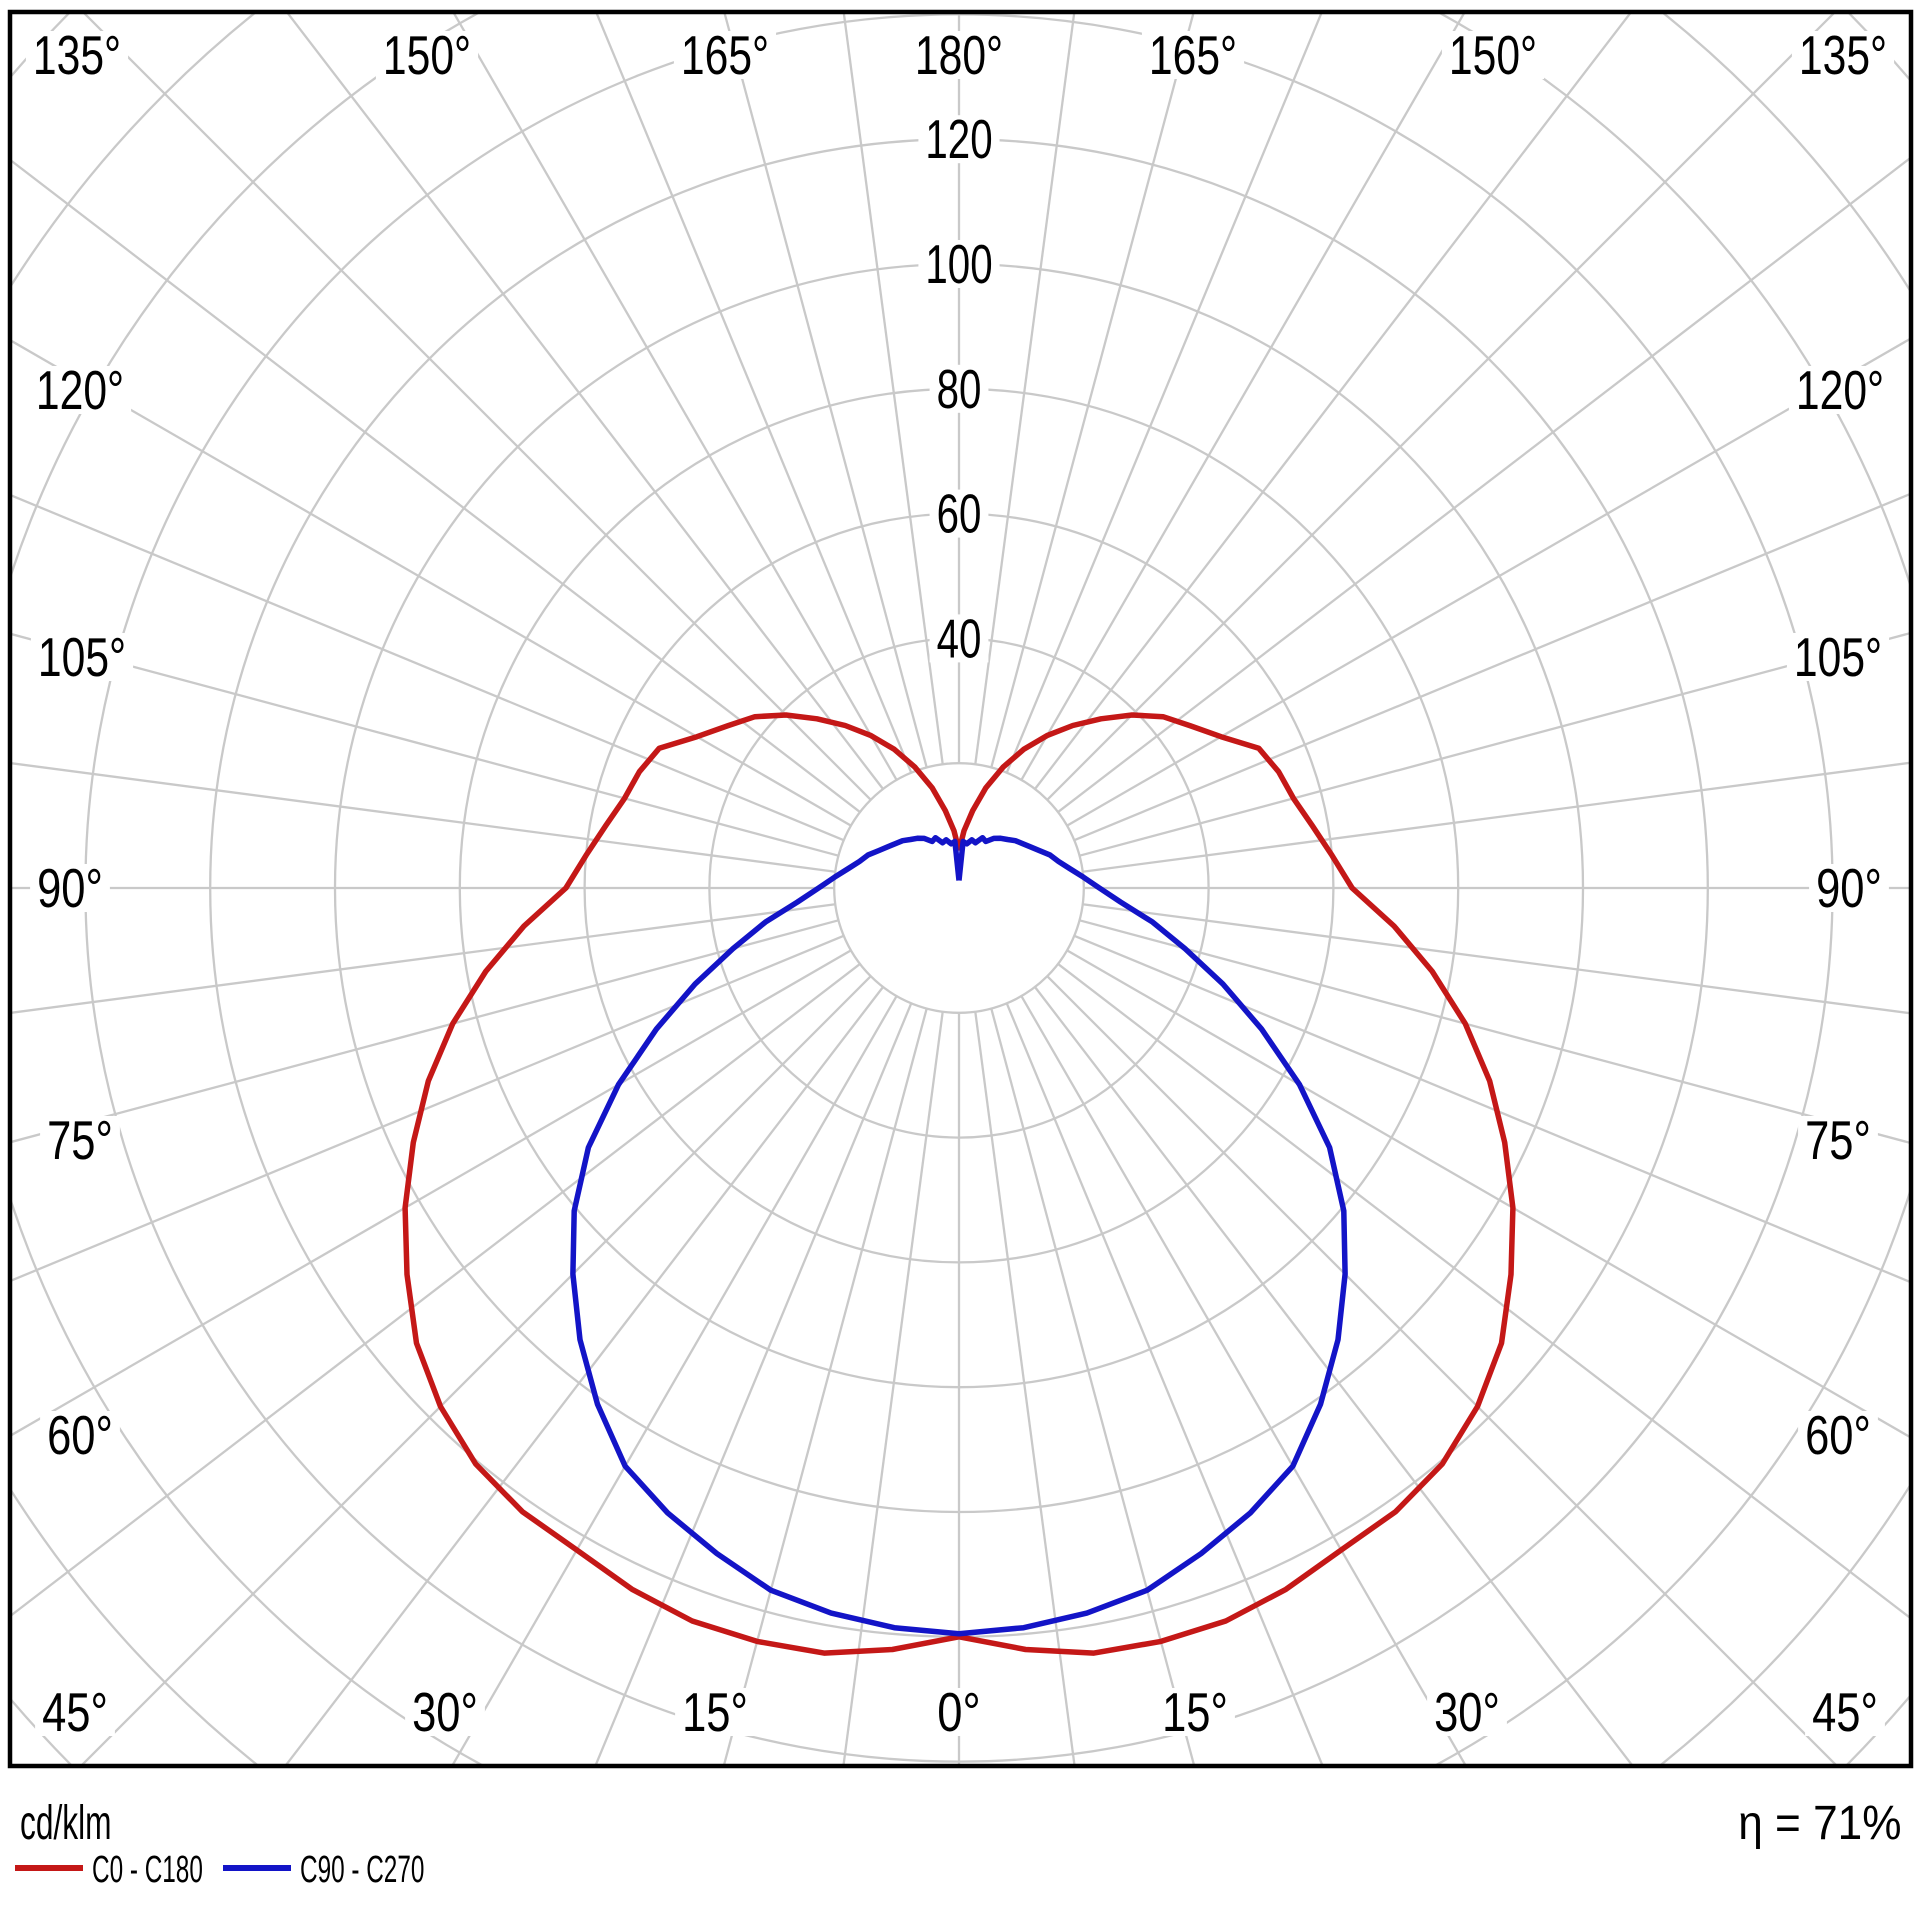 This screenshot has width=1920, height=1920. I want to click on angle-label-left: 120°, so click(80, 390).